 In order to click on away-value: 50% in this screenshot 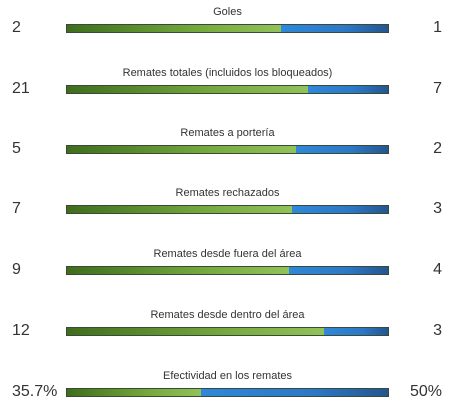, I will do `click(425, 391)`.